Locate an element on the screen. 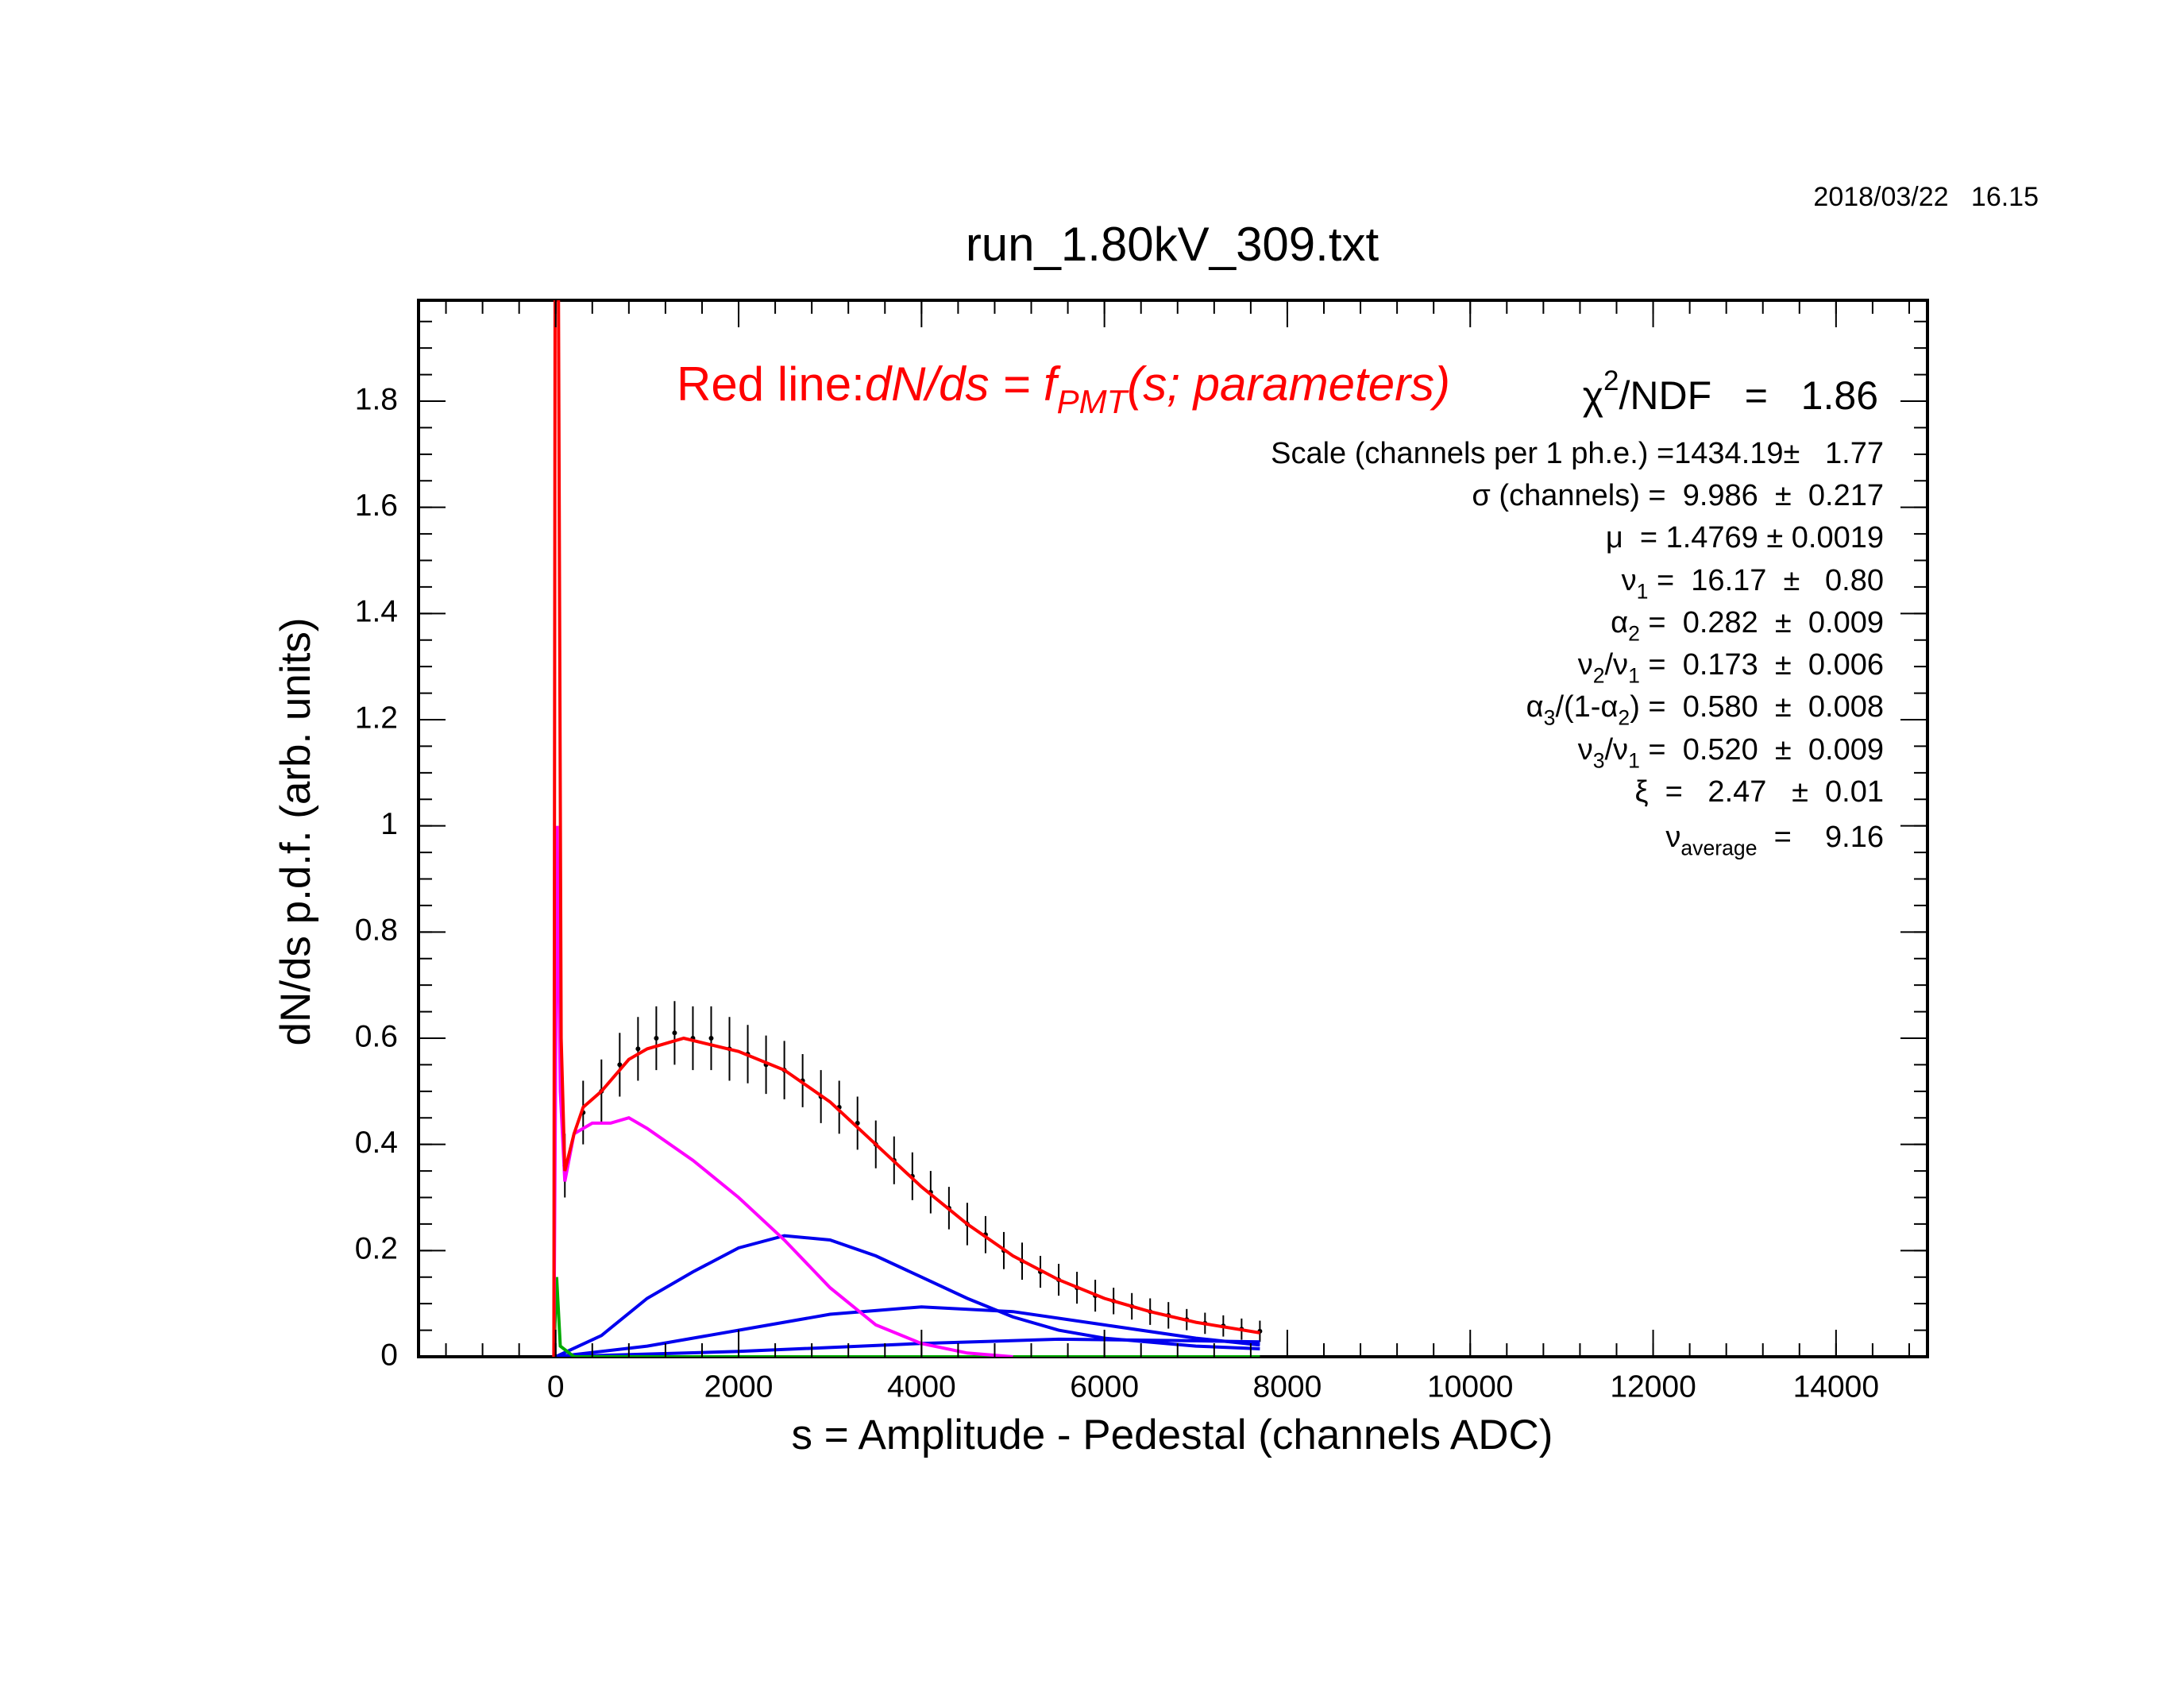 The height and width of the screenshot is (1688, 2184). annotation: ν3/ν1 = 0.520 ± 0.009 is located at coordinates (1731, 753).